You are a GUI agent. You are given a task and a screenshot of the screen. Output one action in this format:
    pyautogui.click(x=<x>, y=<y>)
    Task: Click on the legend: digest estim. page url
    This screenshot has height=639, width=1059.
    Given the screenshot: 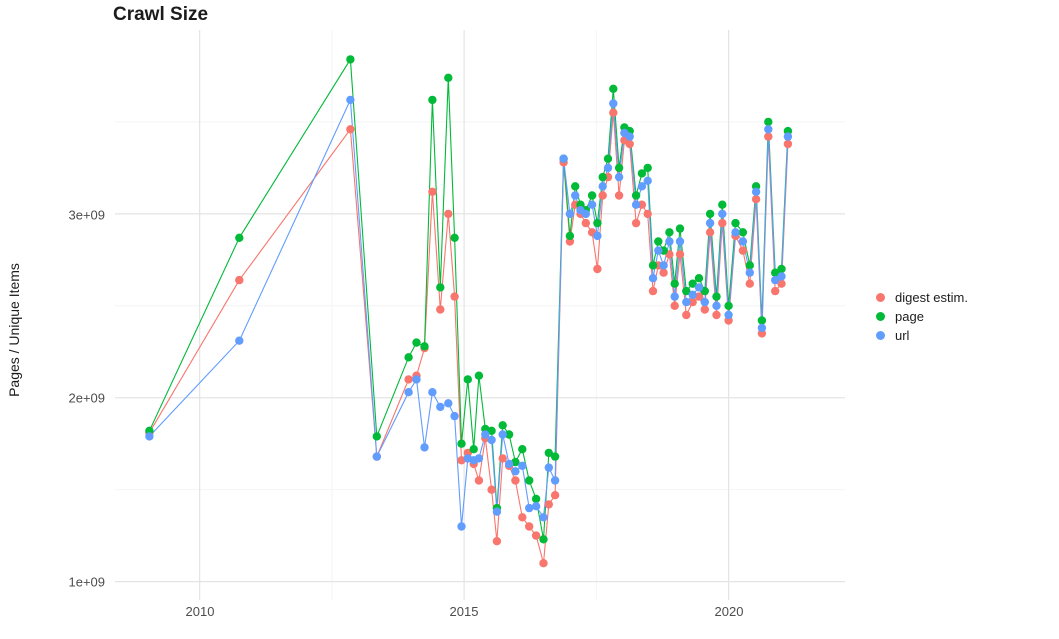 What is the action you would take?
    pyautogui.click(x=922, y=316)
    